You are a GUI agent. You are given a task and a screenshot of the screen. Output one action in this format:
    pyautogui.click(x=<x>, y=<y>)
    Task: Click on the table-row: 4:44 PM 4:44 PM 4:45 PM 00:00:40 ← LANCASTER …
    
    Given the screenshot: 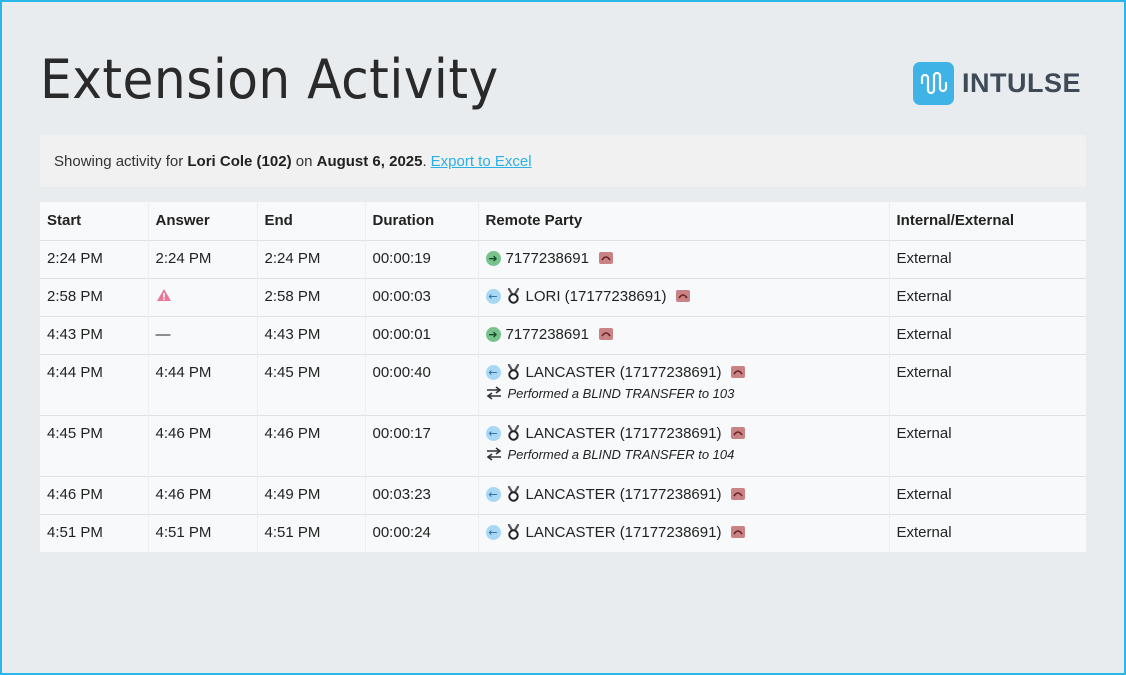 What is the action you would take?
    pyautogui.click(x=563, y=384)
    